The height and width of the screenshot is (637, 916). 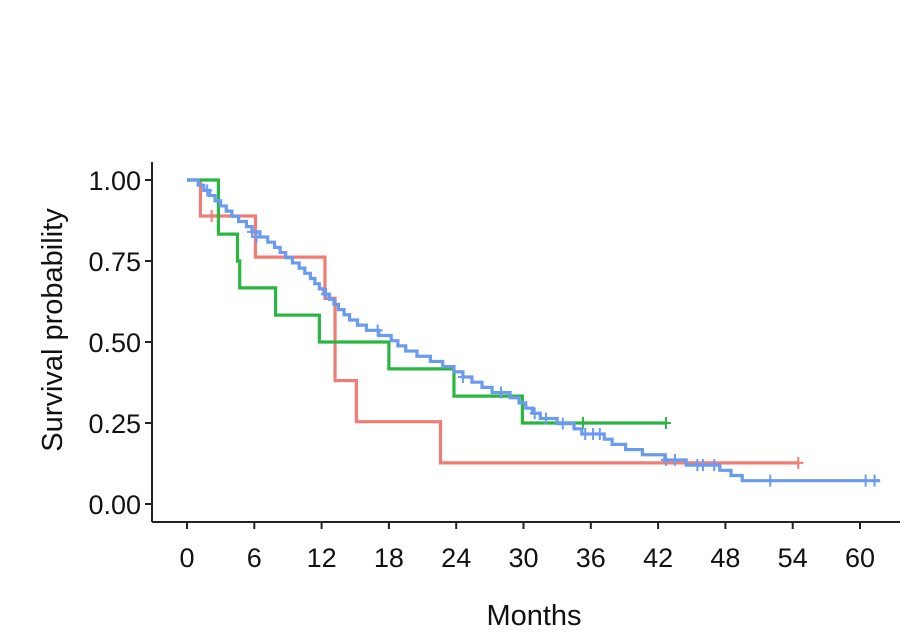 I want to click on y-tick-label: 0.50, so click(x=114, y=343).